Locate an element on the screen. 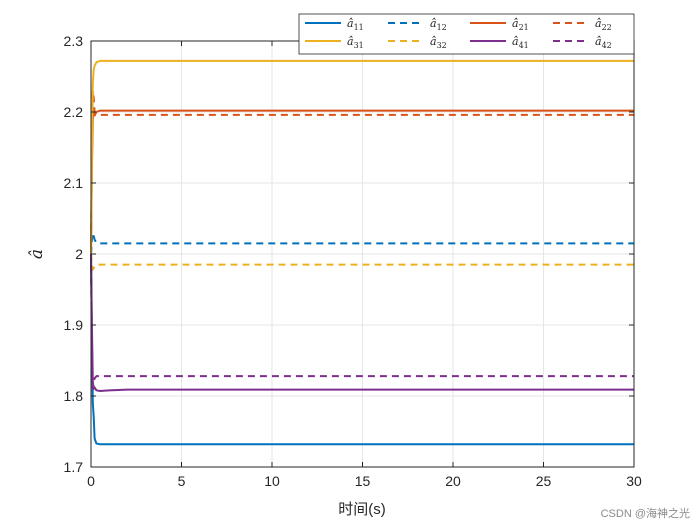 The height and width of the screenshot is (525, 700). legend-item-a11: â11 is located at coordinates (334, 24).